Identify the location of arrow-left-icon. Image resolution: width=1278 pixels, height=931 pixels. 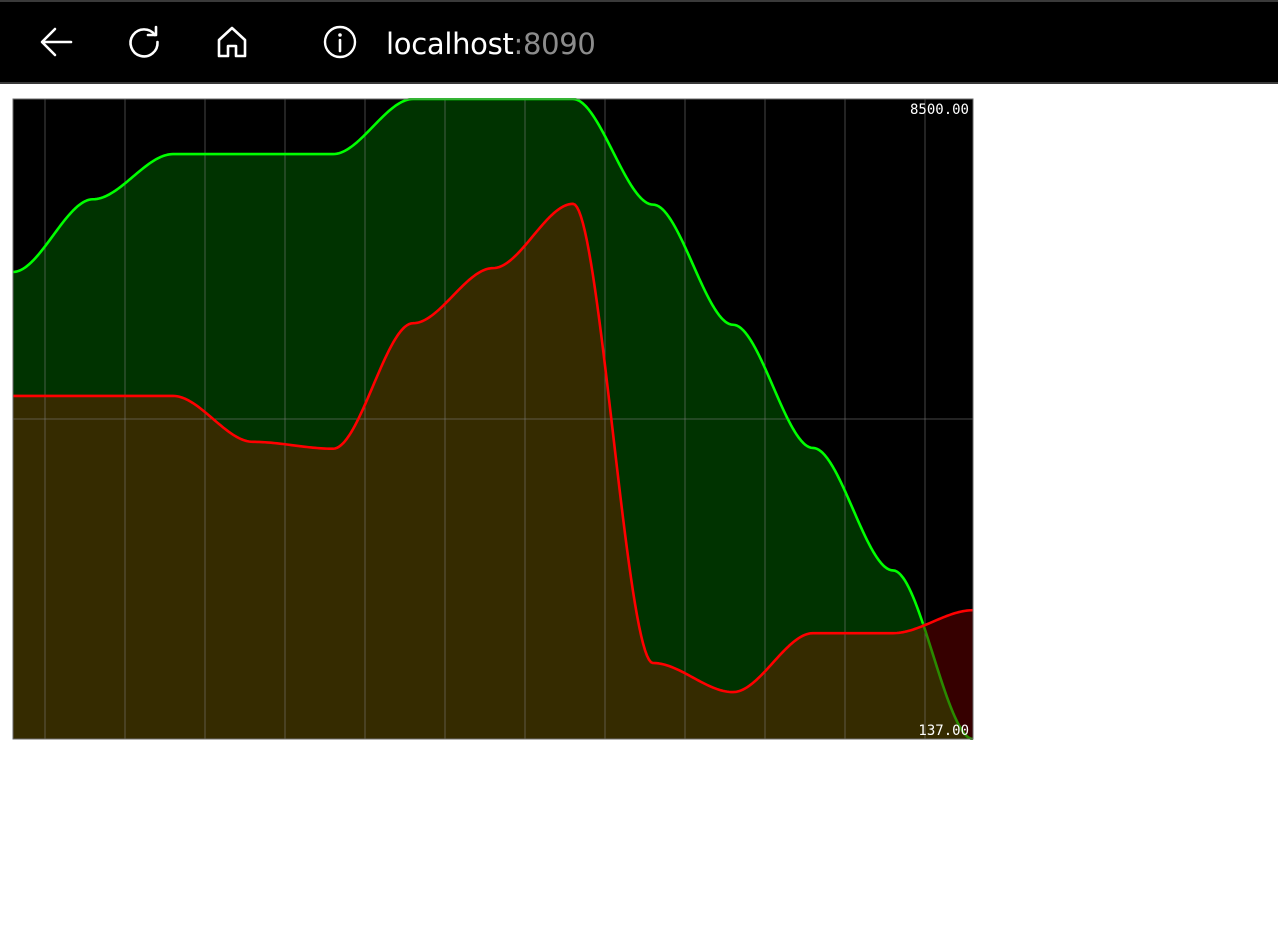
(56, 42).